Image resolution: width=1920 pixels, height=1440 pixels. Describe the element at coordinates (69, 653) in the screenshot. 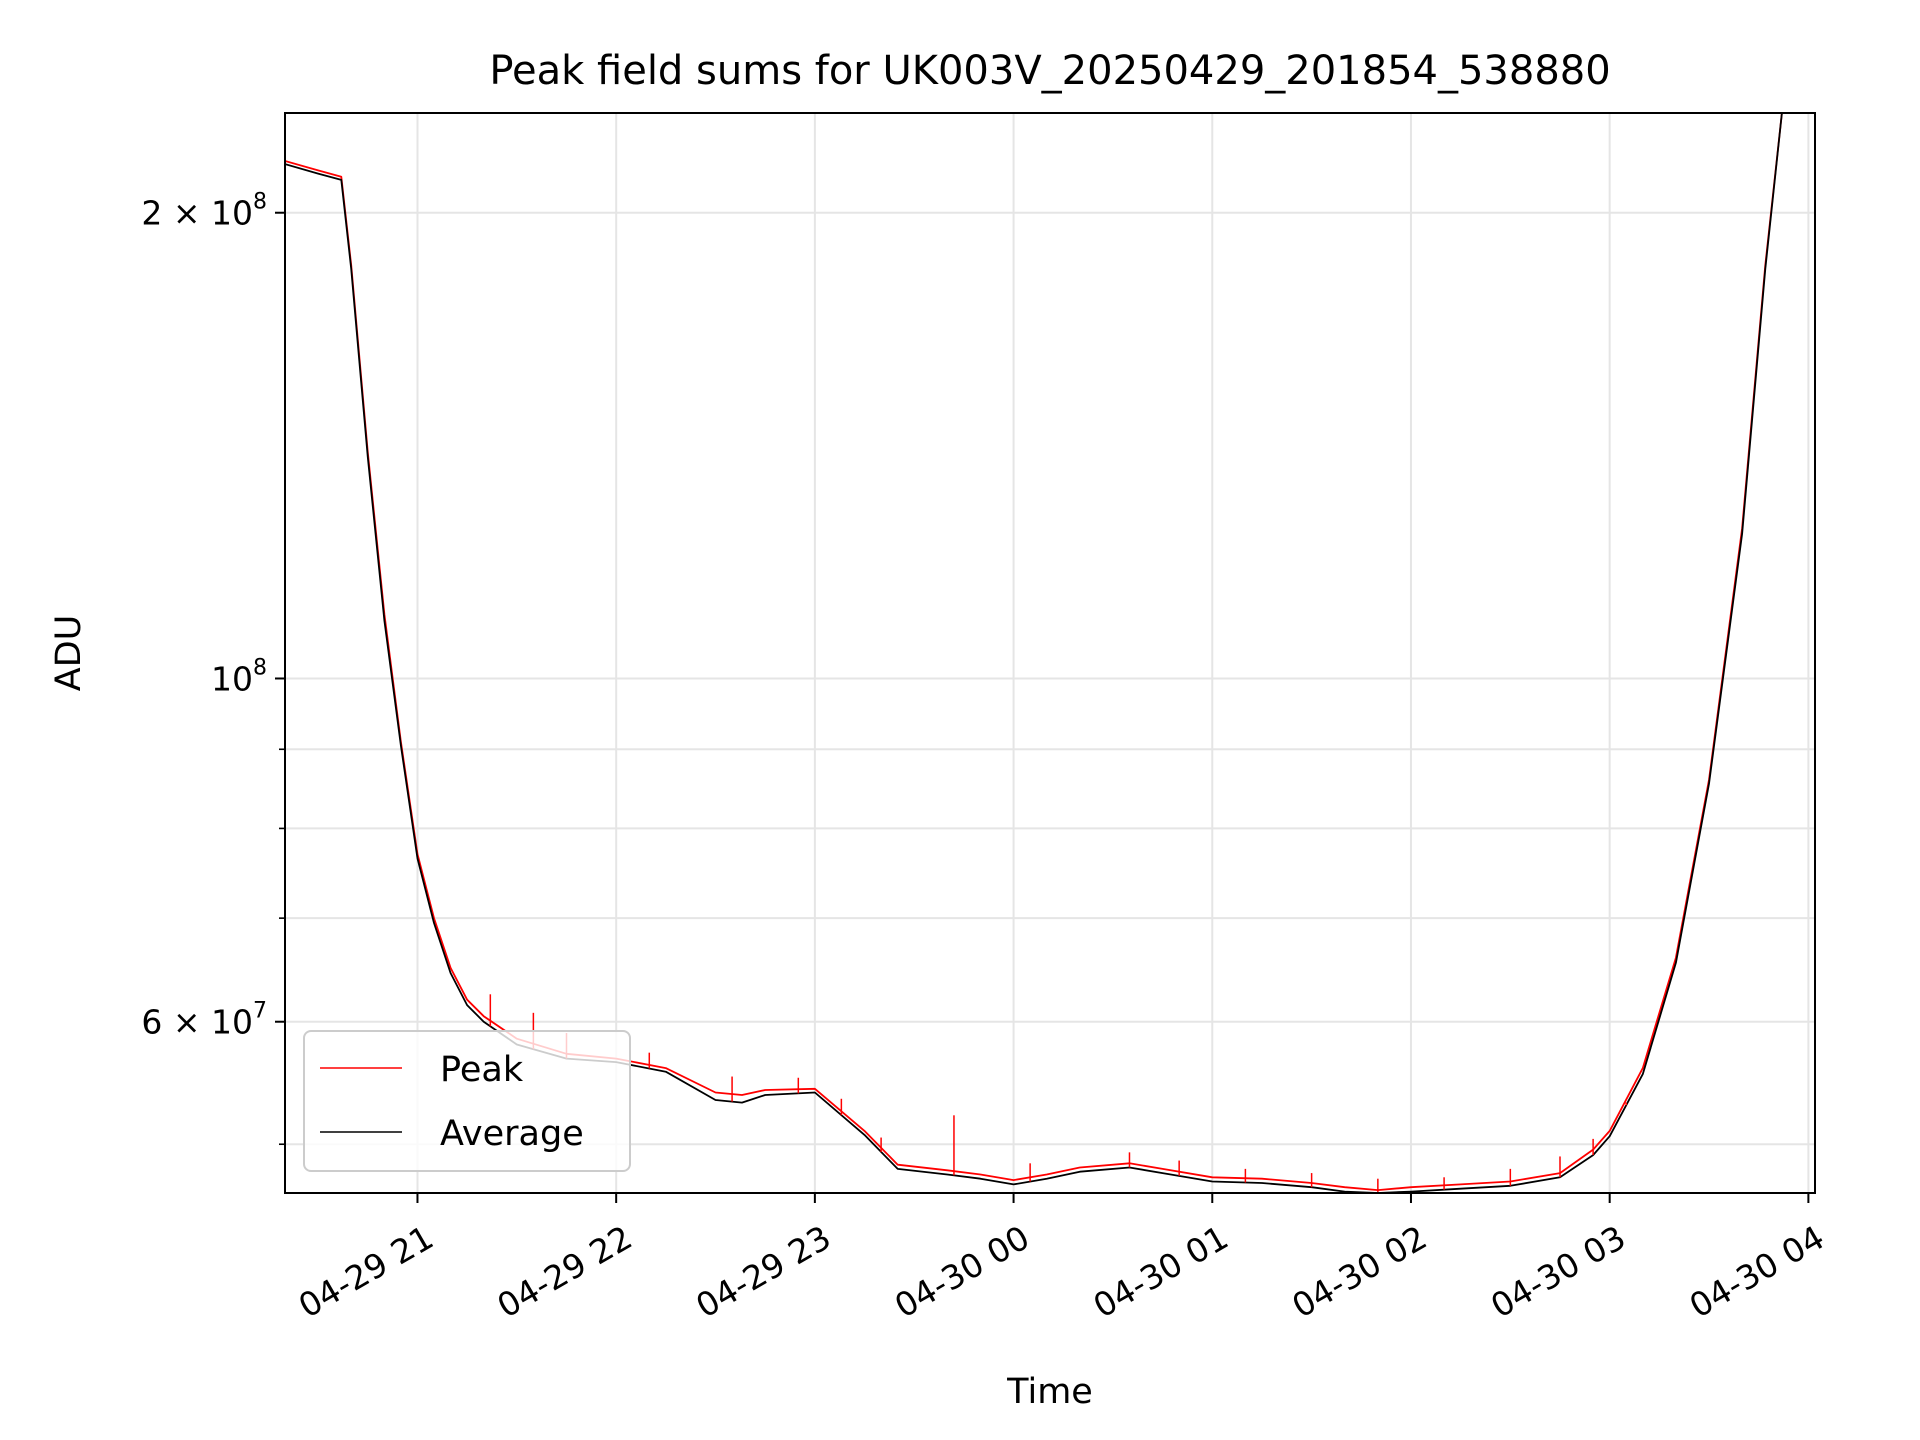

I see `y-axis-label: ADU` at that location.